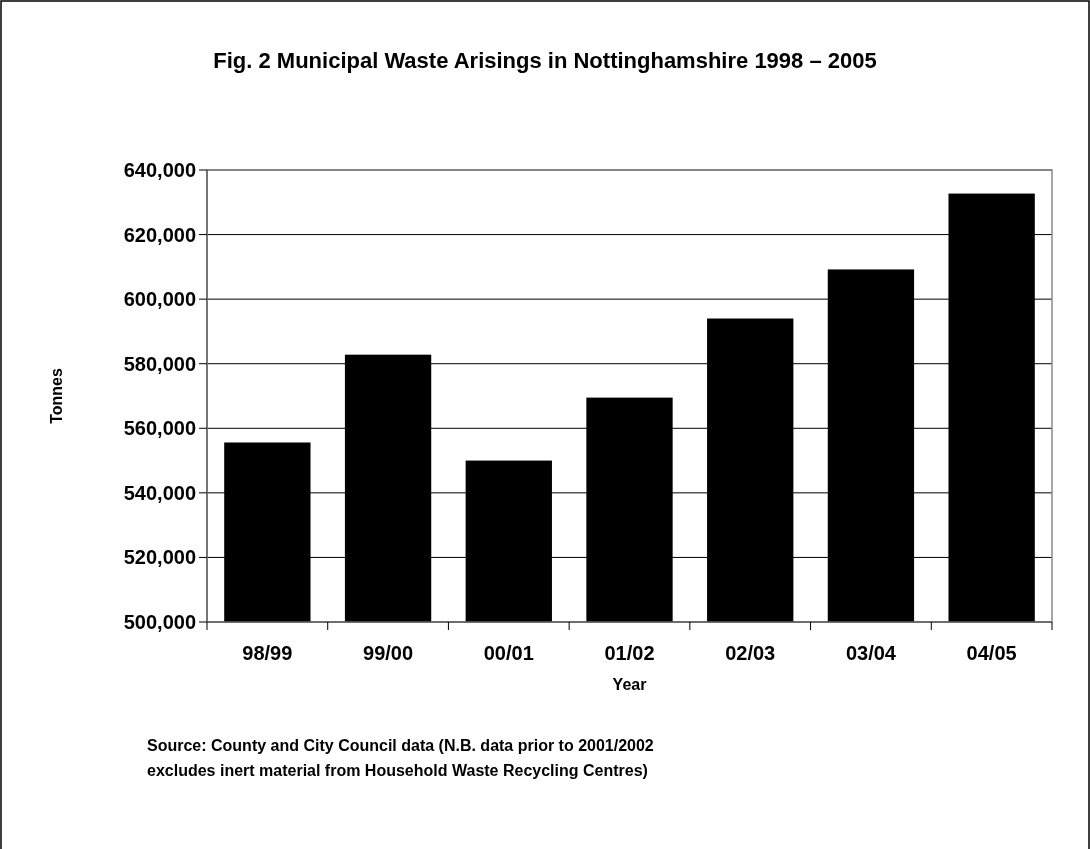 Image resolution: width=1090 pixels, height=849 pixels. I want to click on x-tick-label: 98/99, so click(267, 653).